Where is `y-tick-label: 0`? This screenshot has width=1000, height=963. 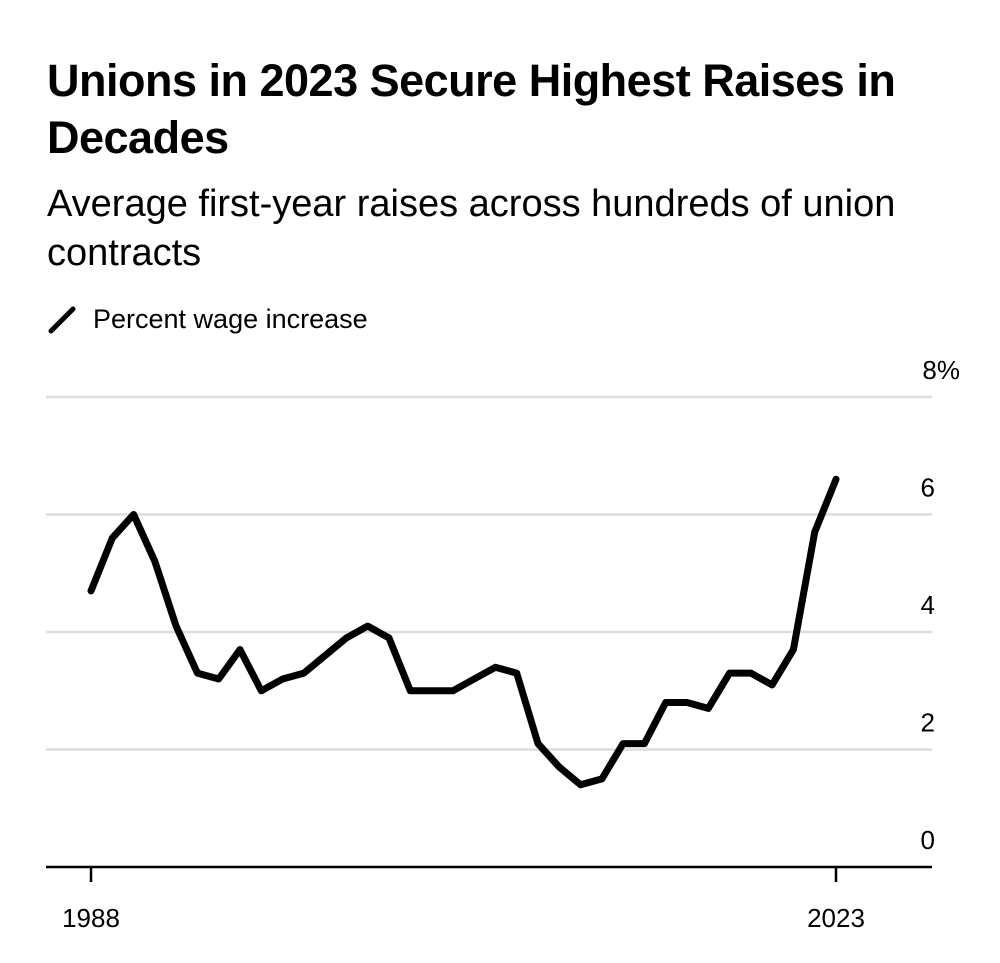 y-tick-label: 0 is located at coordinates (928, 840).